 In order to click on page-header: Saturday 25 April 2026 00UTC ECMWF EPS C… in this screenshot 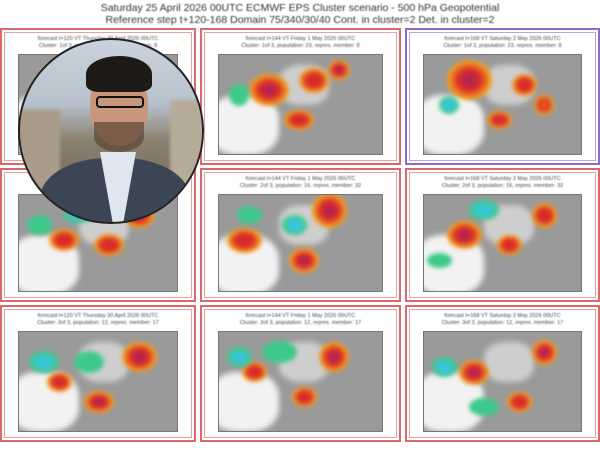, I will do `click(300, 14)`.